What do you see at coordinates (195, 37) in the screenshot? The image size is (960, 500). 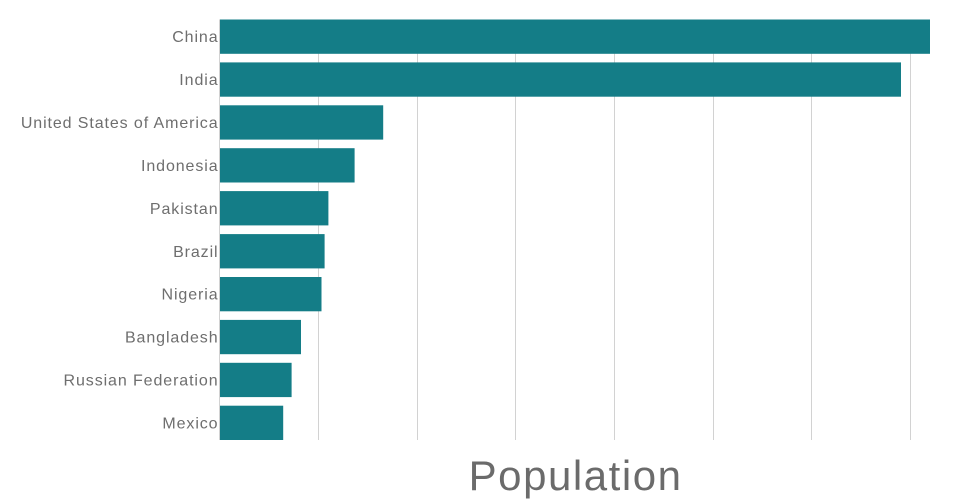 I see `svg-text: China` at bounding box center [195, 37].